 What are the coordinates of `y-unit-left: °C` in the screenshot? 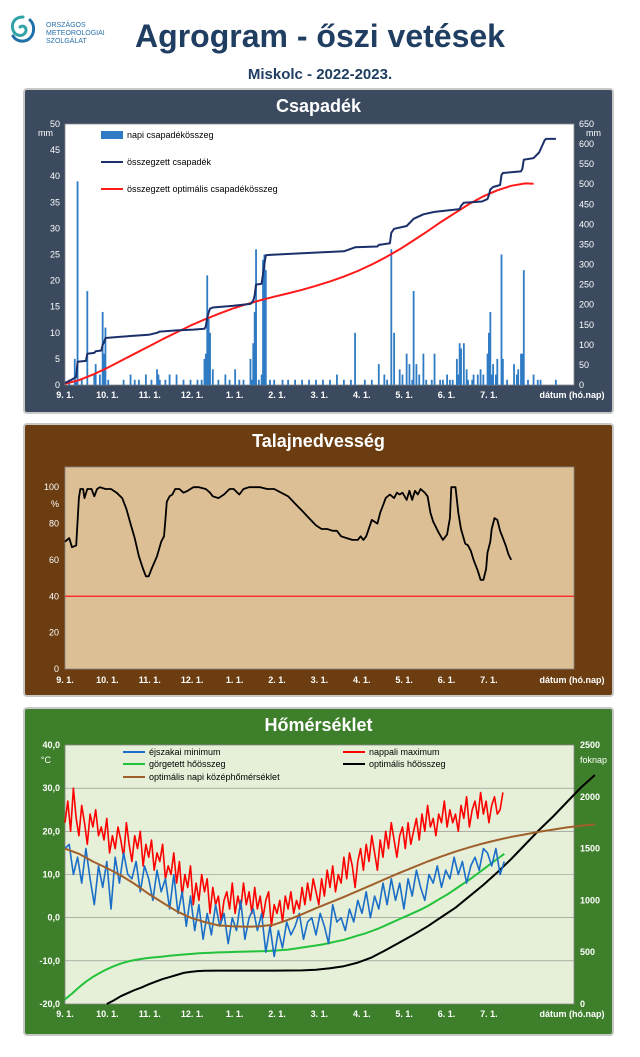 It's located at (46, 760).